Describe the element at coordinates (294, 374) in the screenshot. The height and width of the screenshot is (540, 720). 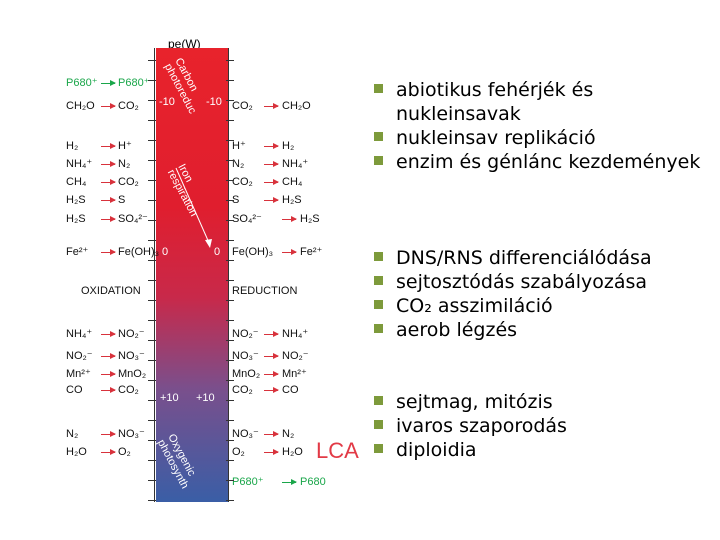
I see `right-product: Mn²⁺` at that location.